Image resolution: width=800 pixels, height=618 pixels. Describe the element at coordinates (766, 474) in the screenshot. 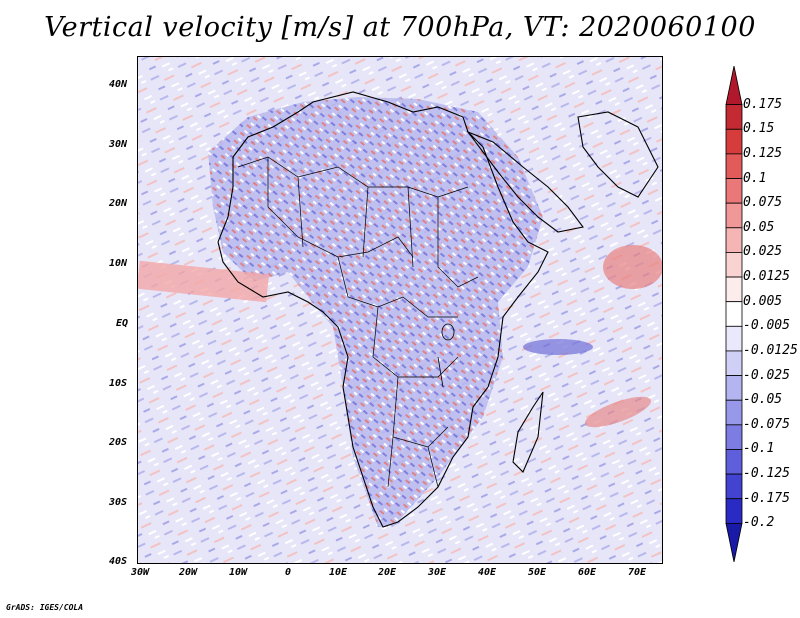

I see `colorbar-label: -0.125` at that location.